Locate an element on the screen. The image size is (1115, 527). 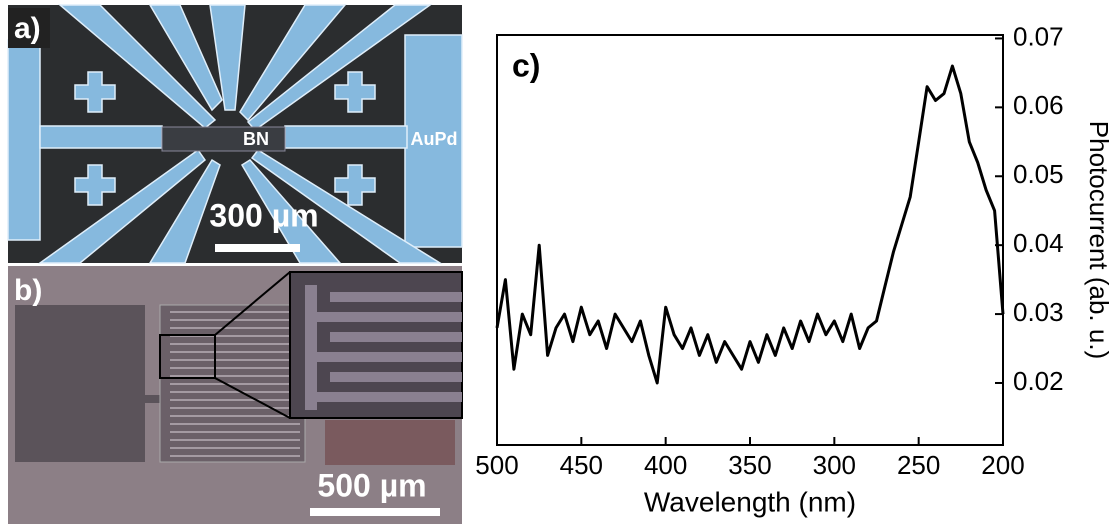
x-tick-label: 450 is located at coordinates (581, 465).